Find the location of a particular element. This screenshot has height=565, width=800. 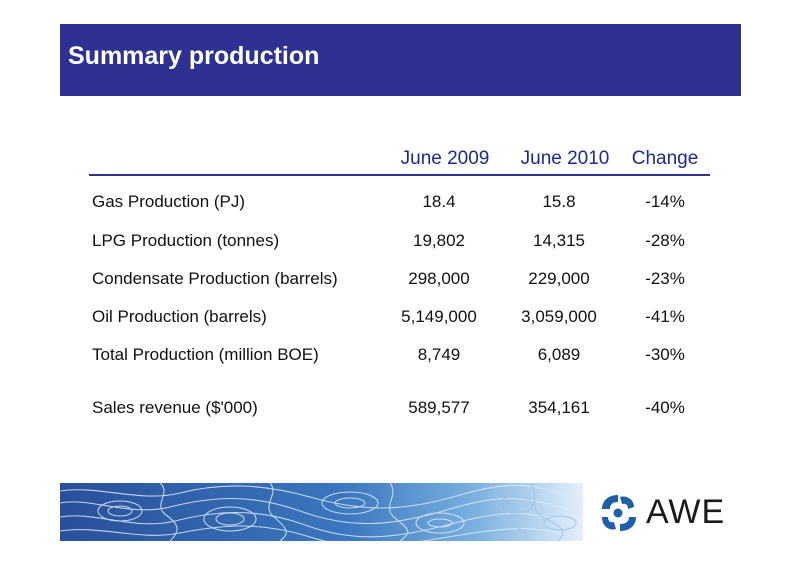

value-june-2009: 19,802 is located at coordinates (439, 240).